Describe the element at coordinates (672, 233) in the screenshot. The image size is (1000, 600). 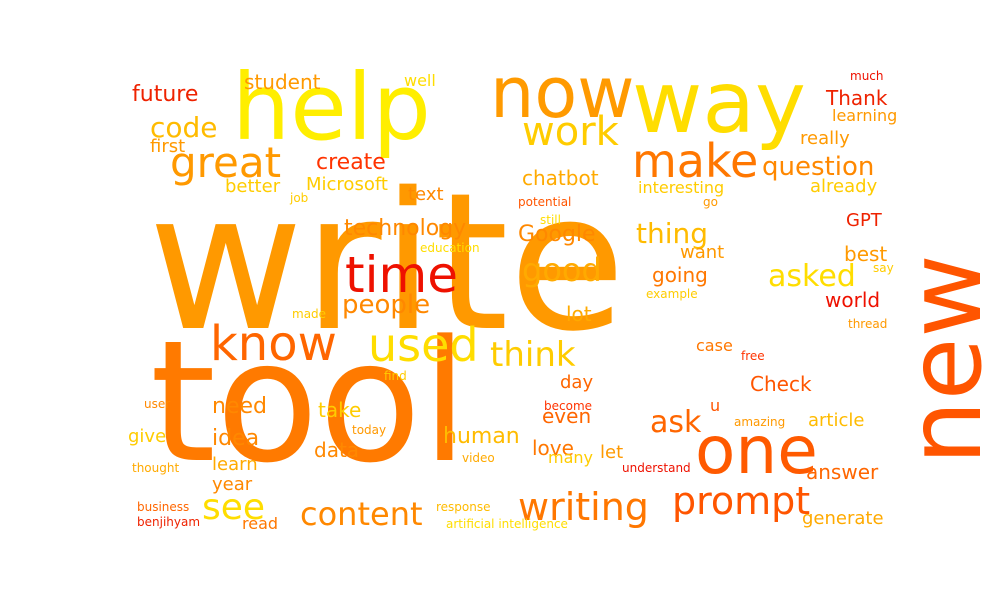
I see `word: thing` at that location.